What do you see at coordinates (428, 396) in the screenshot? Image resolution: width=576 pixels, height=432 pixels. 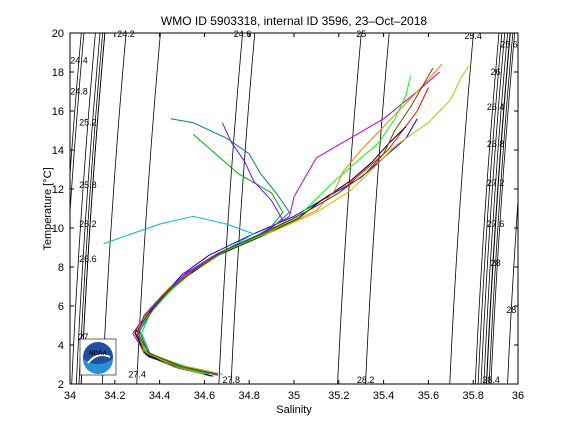 I see `x-tick-label: 35.6` at bounding box center [428, 396].